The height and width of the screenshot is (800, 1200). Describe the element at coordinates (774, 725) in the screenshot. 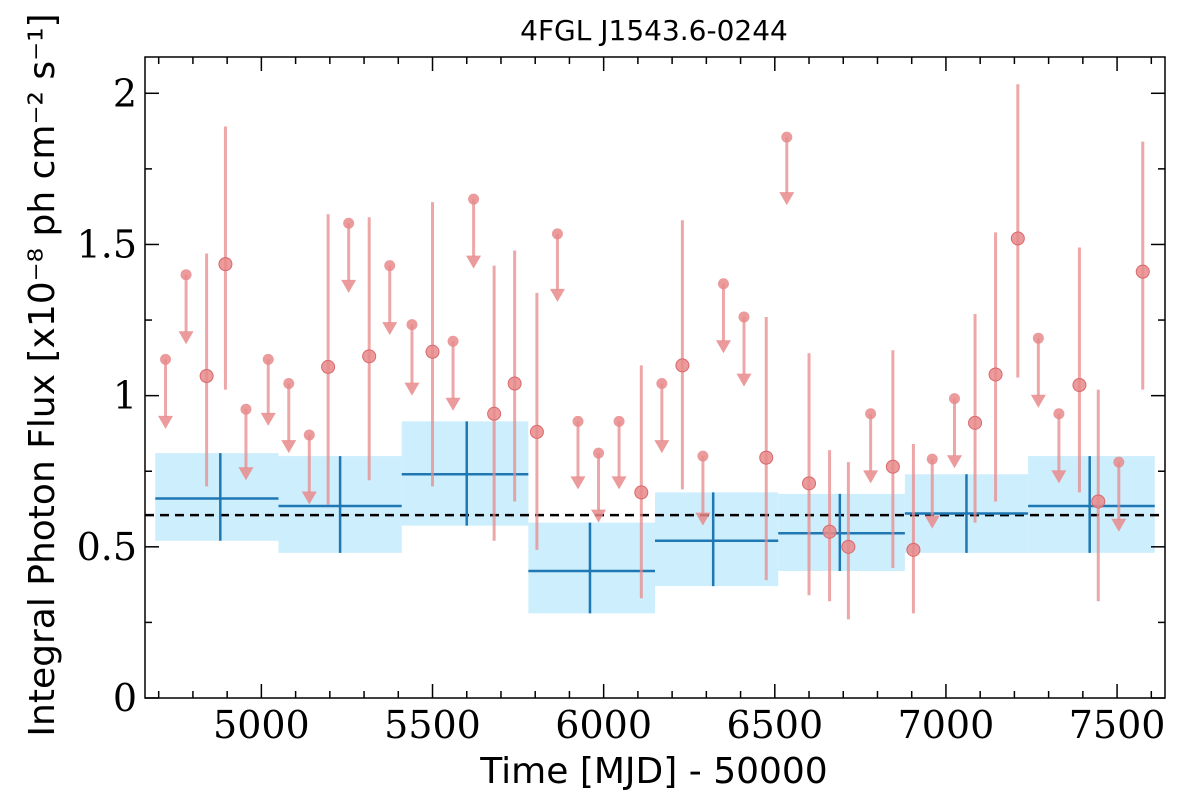

I see `x-tick-label: 6500` at that location.